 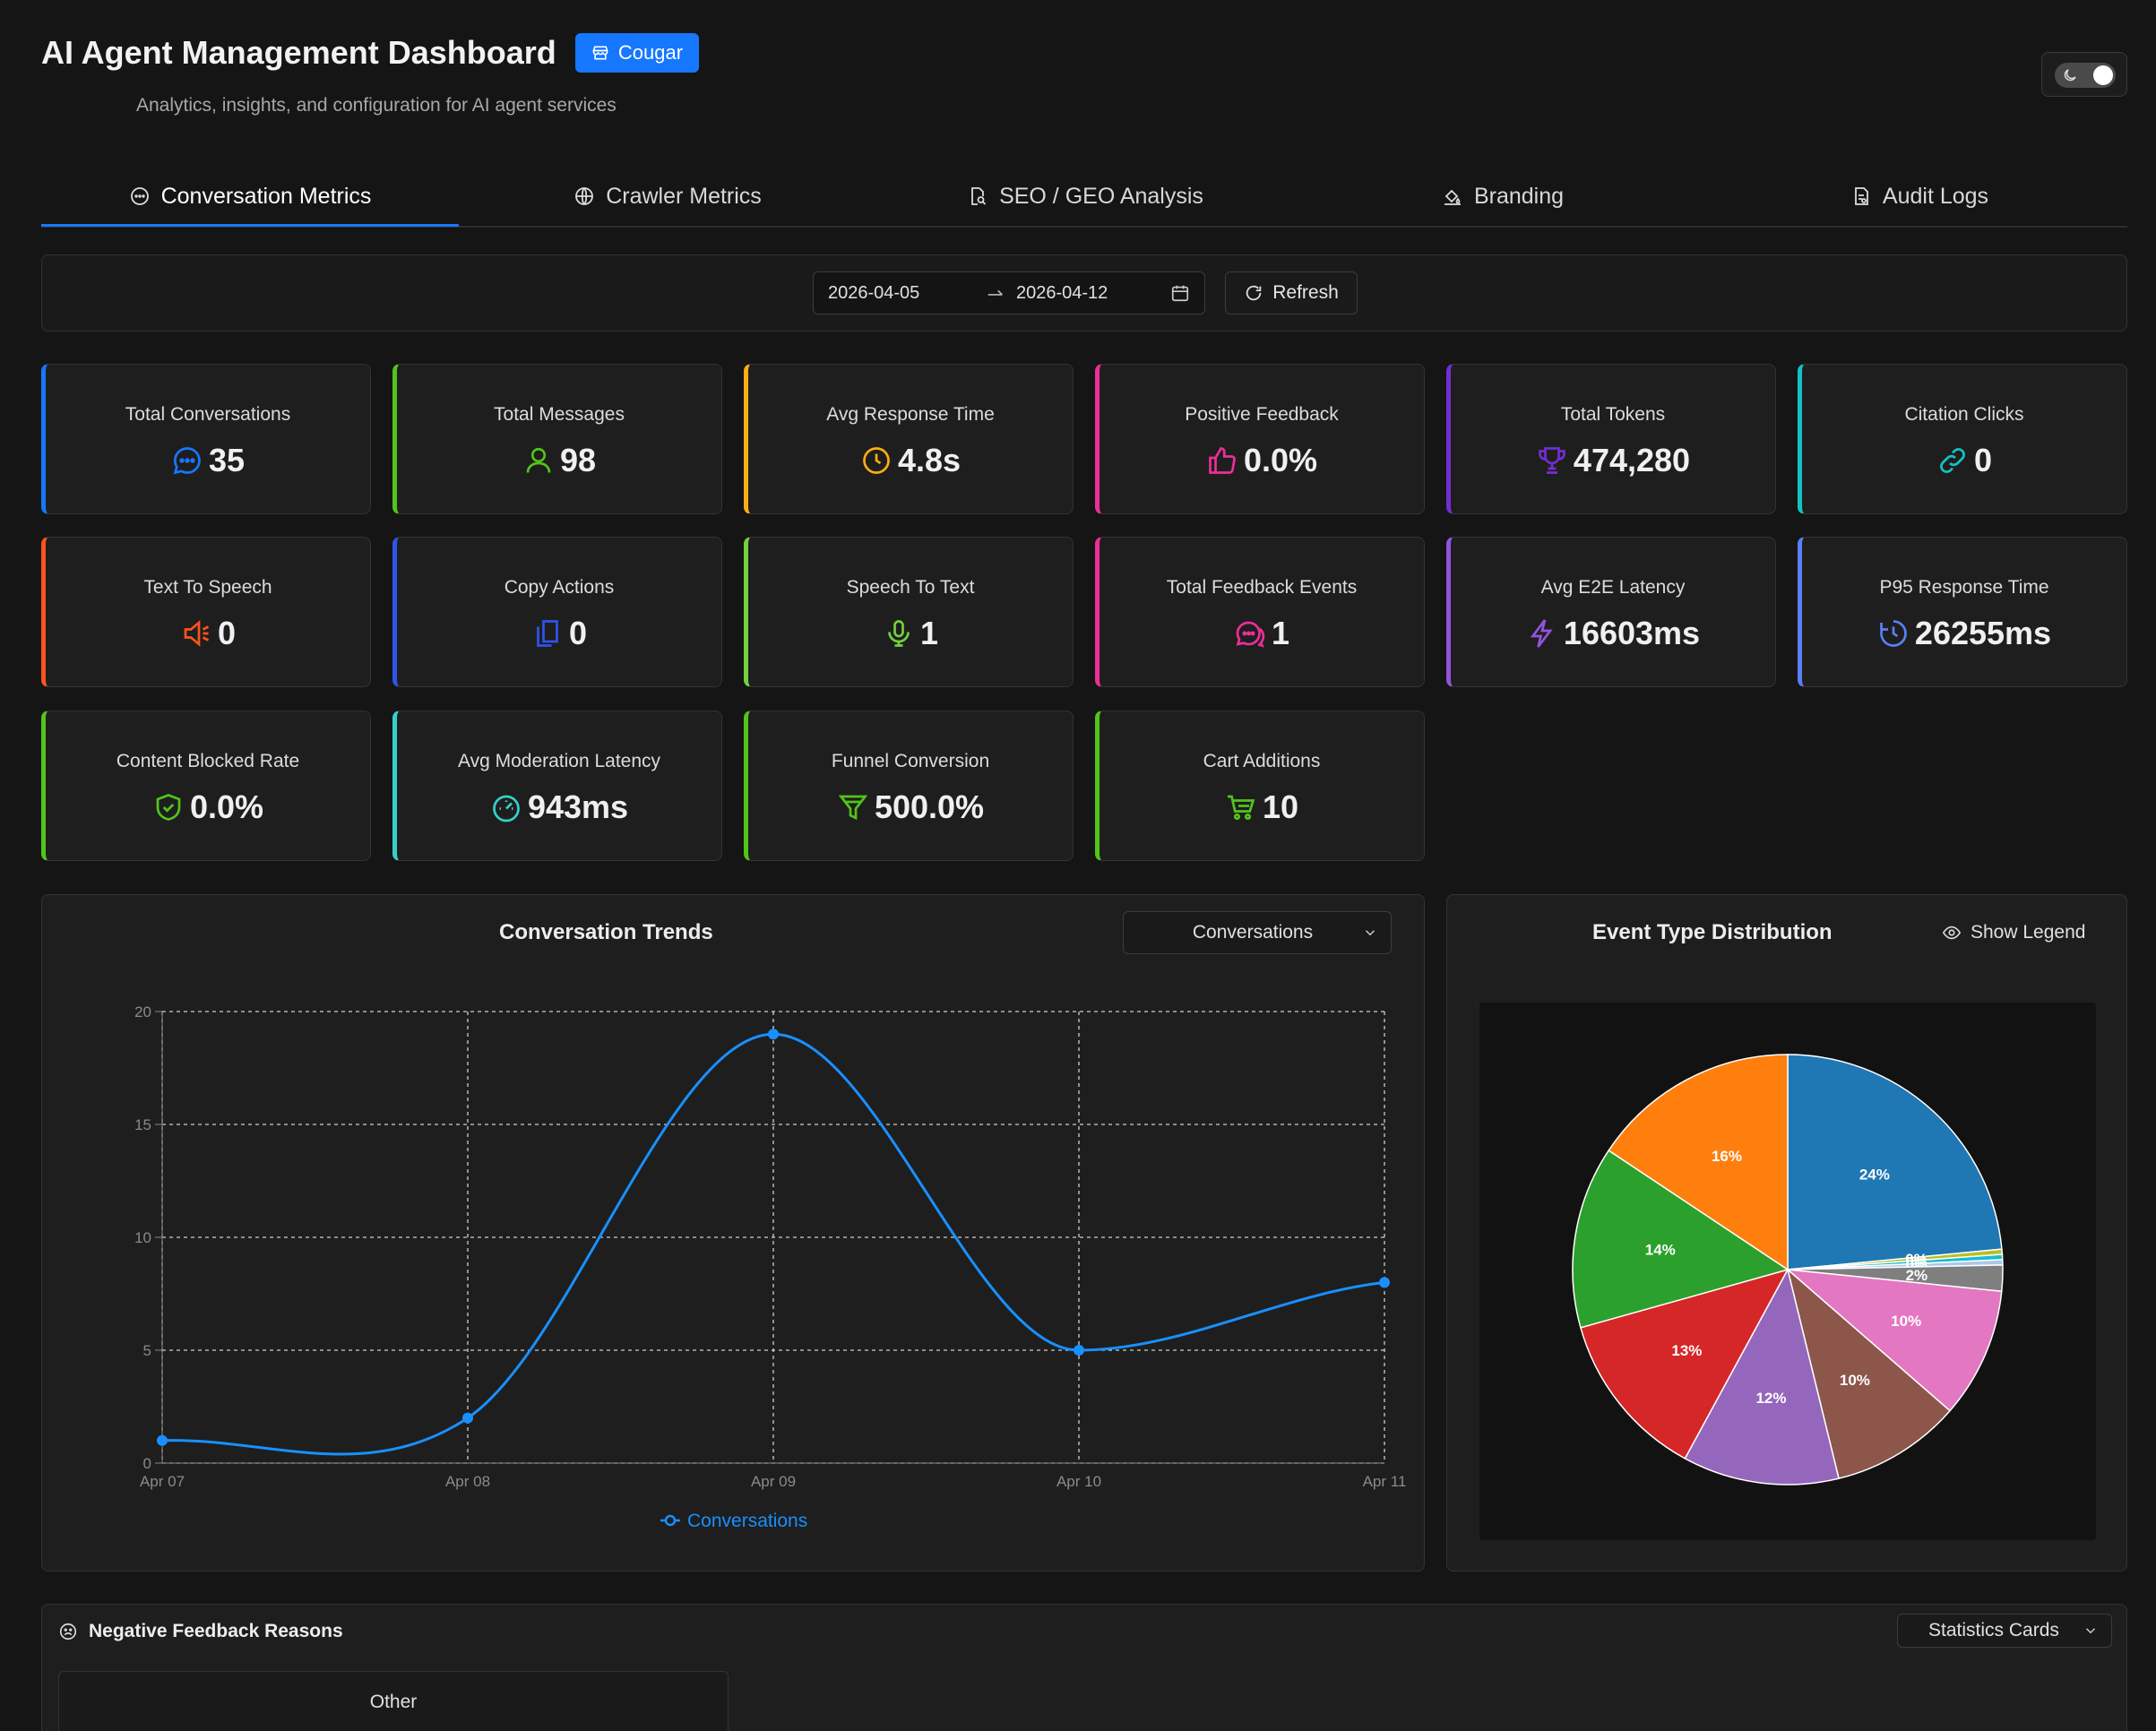 What do you see at coordinates (1453, 197) in the screenshot?
I see `paint-bucket-icon` at bounding box center [1453, 197].